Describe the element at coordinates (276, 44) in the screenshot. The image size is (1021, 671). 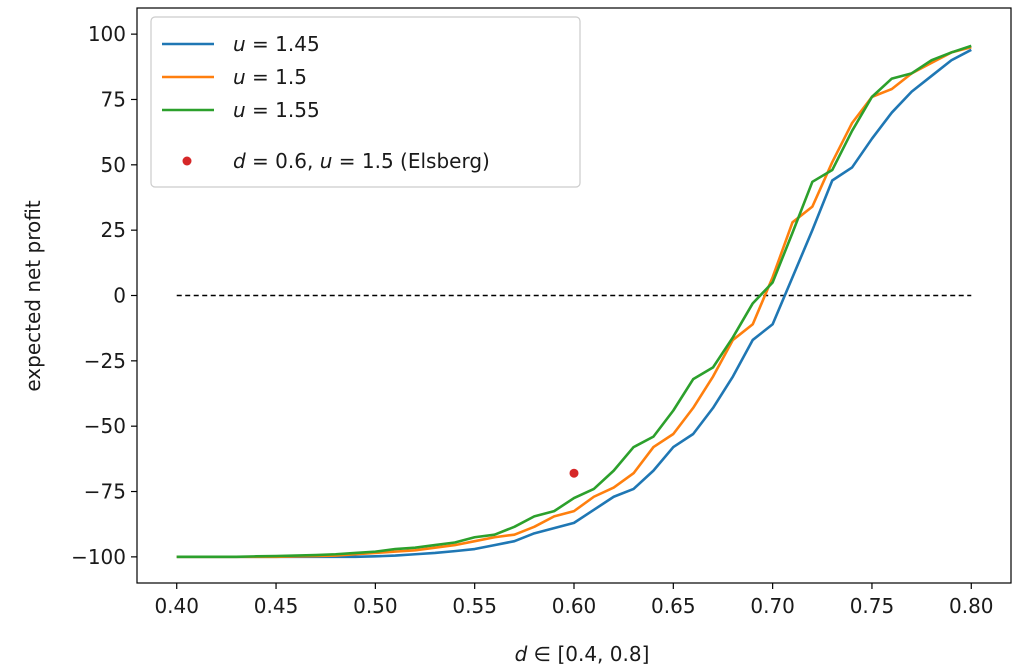
I see `legend-label-0: u = 1.45` at that location.